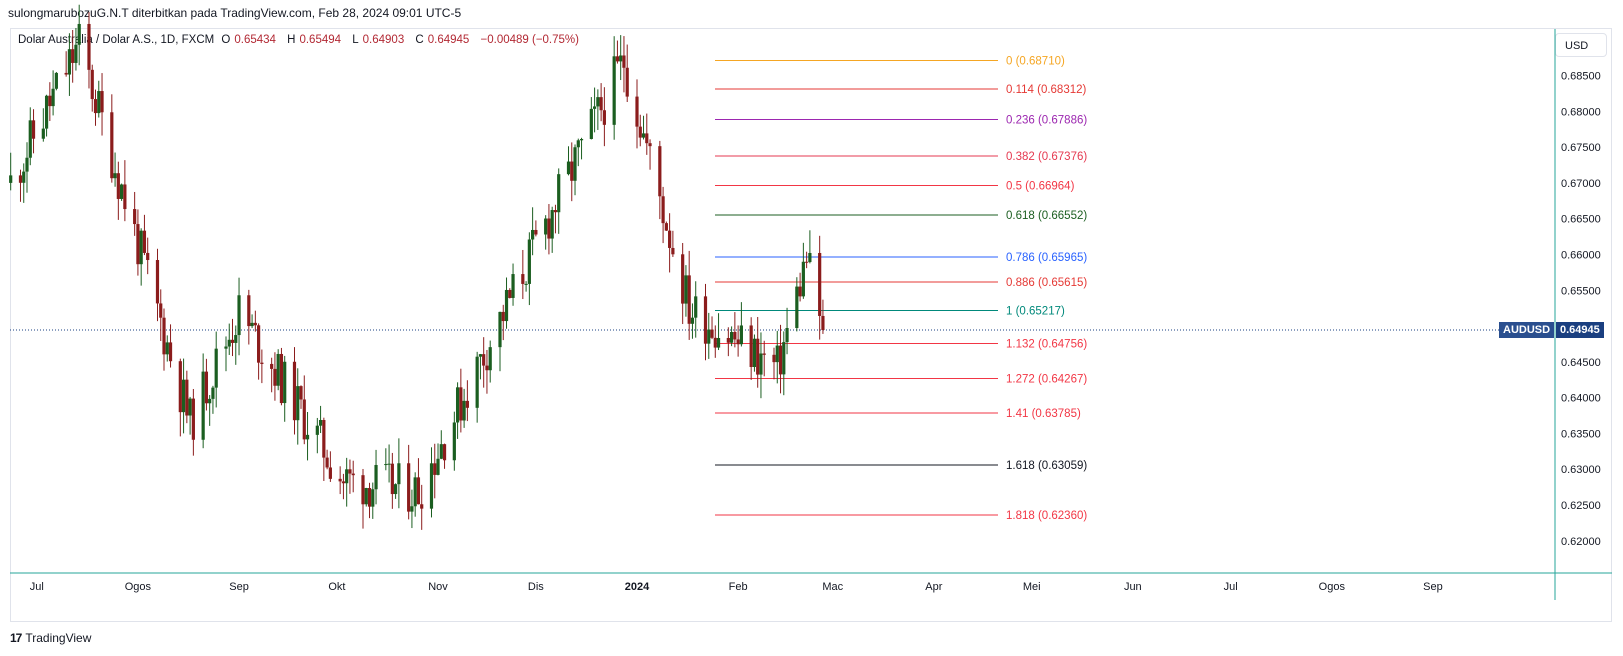  What do you see at coordinates (239, 587) in the screenshot?
I see `x-tick-label: Sep` at bounding box center [239, 587].